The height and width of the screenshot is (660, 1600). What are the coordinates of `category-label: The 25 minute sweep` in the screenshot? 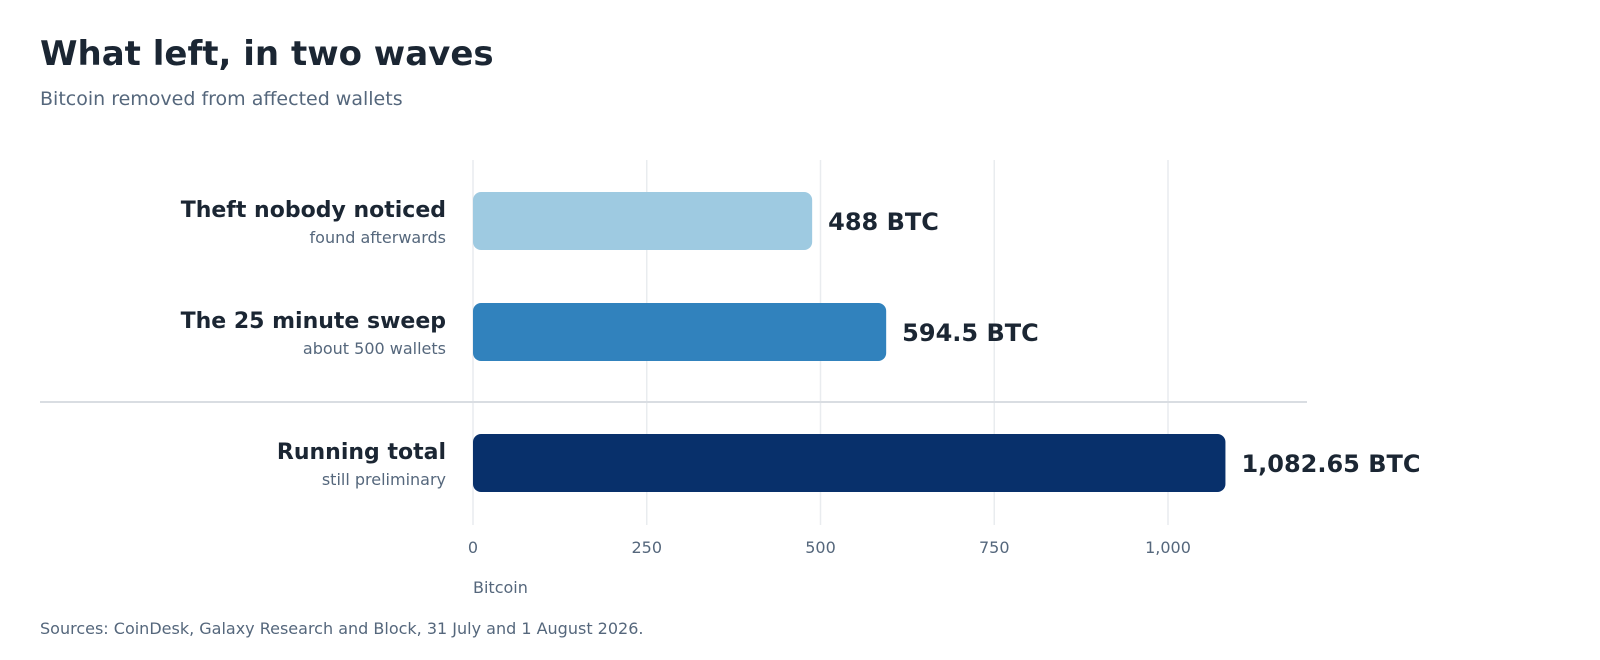 It's located at (313, 321).